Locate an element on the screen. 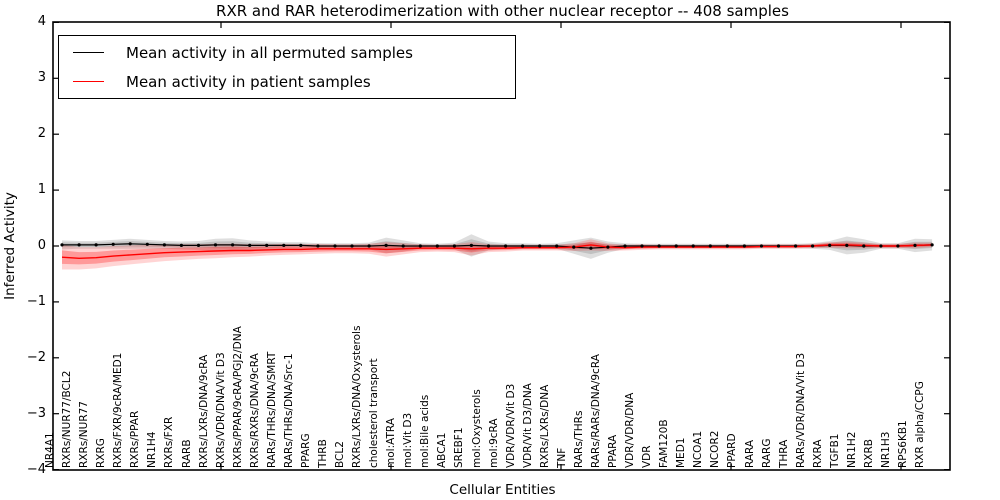  x-tick-label: RXRs/PPAR/9cRA/PGJ2/DNA is located at coordinates (237, 397).